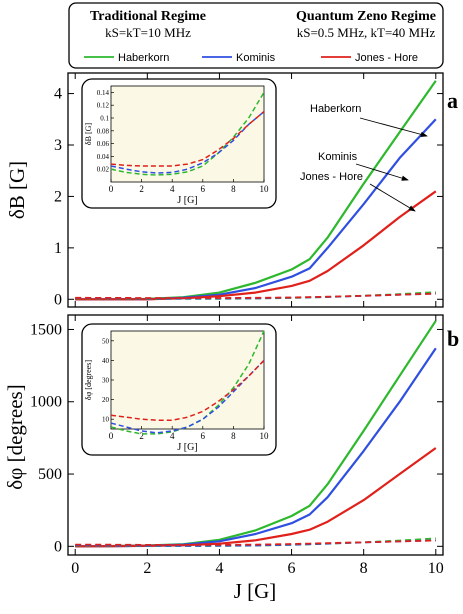 The width and height of the screenshot is (463, 614). Describe the element at coordinates (364, 568) in the screenshot. I see `panel-b-xtick-label: 8` at that location.